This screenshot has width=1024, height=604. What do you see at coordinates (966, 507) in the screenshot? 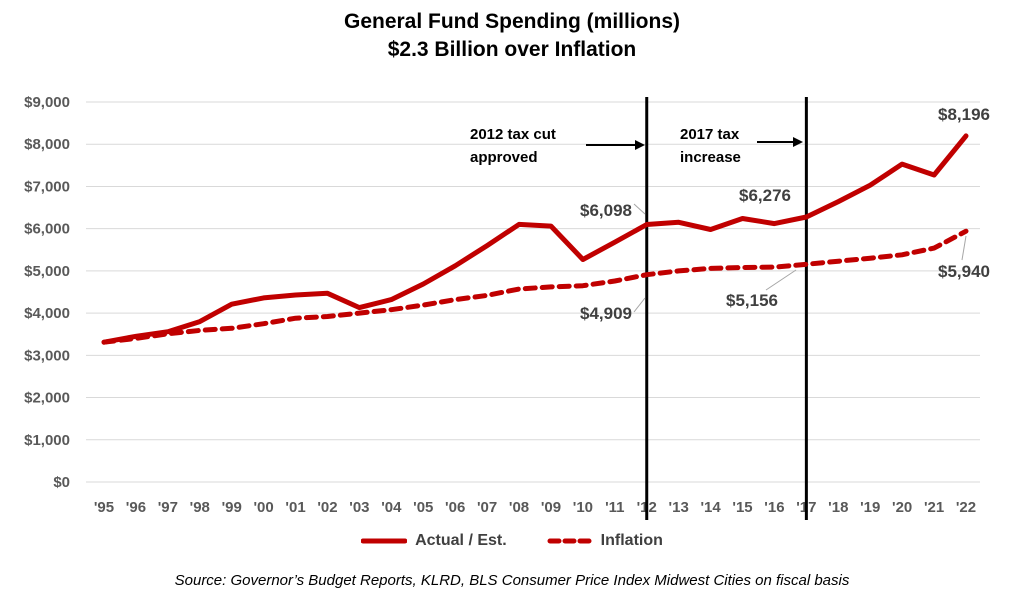
I see `x-tick-label: '22` at bounding box center [966, 507].